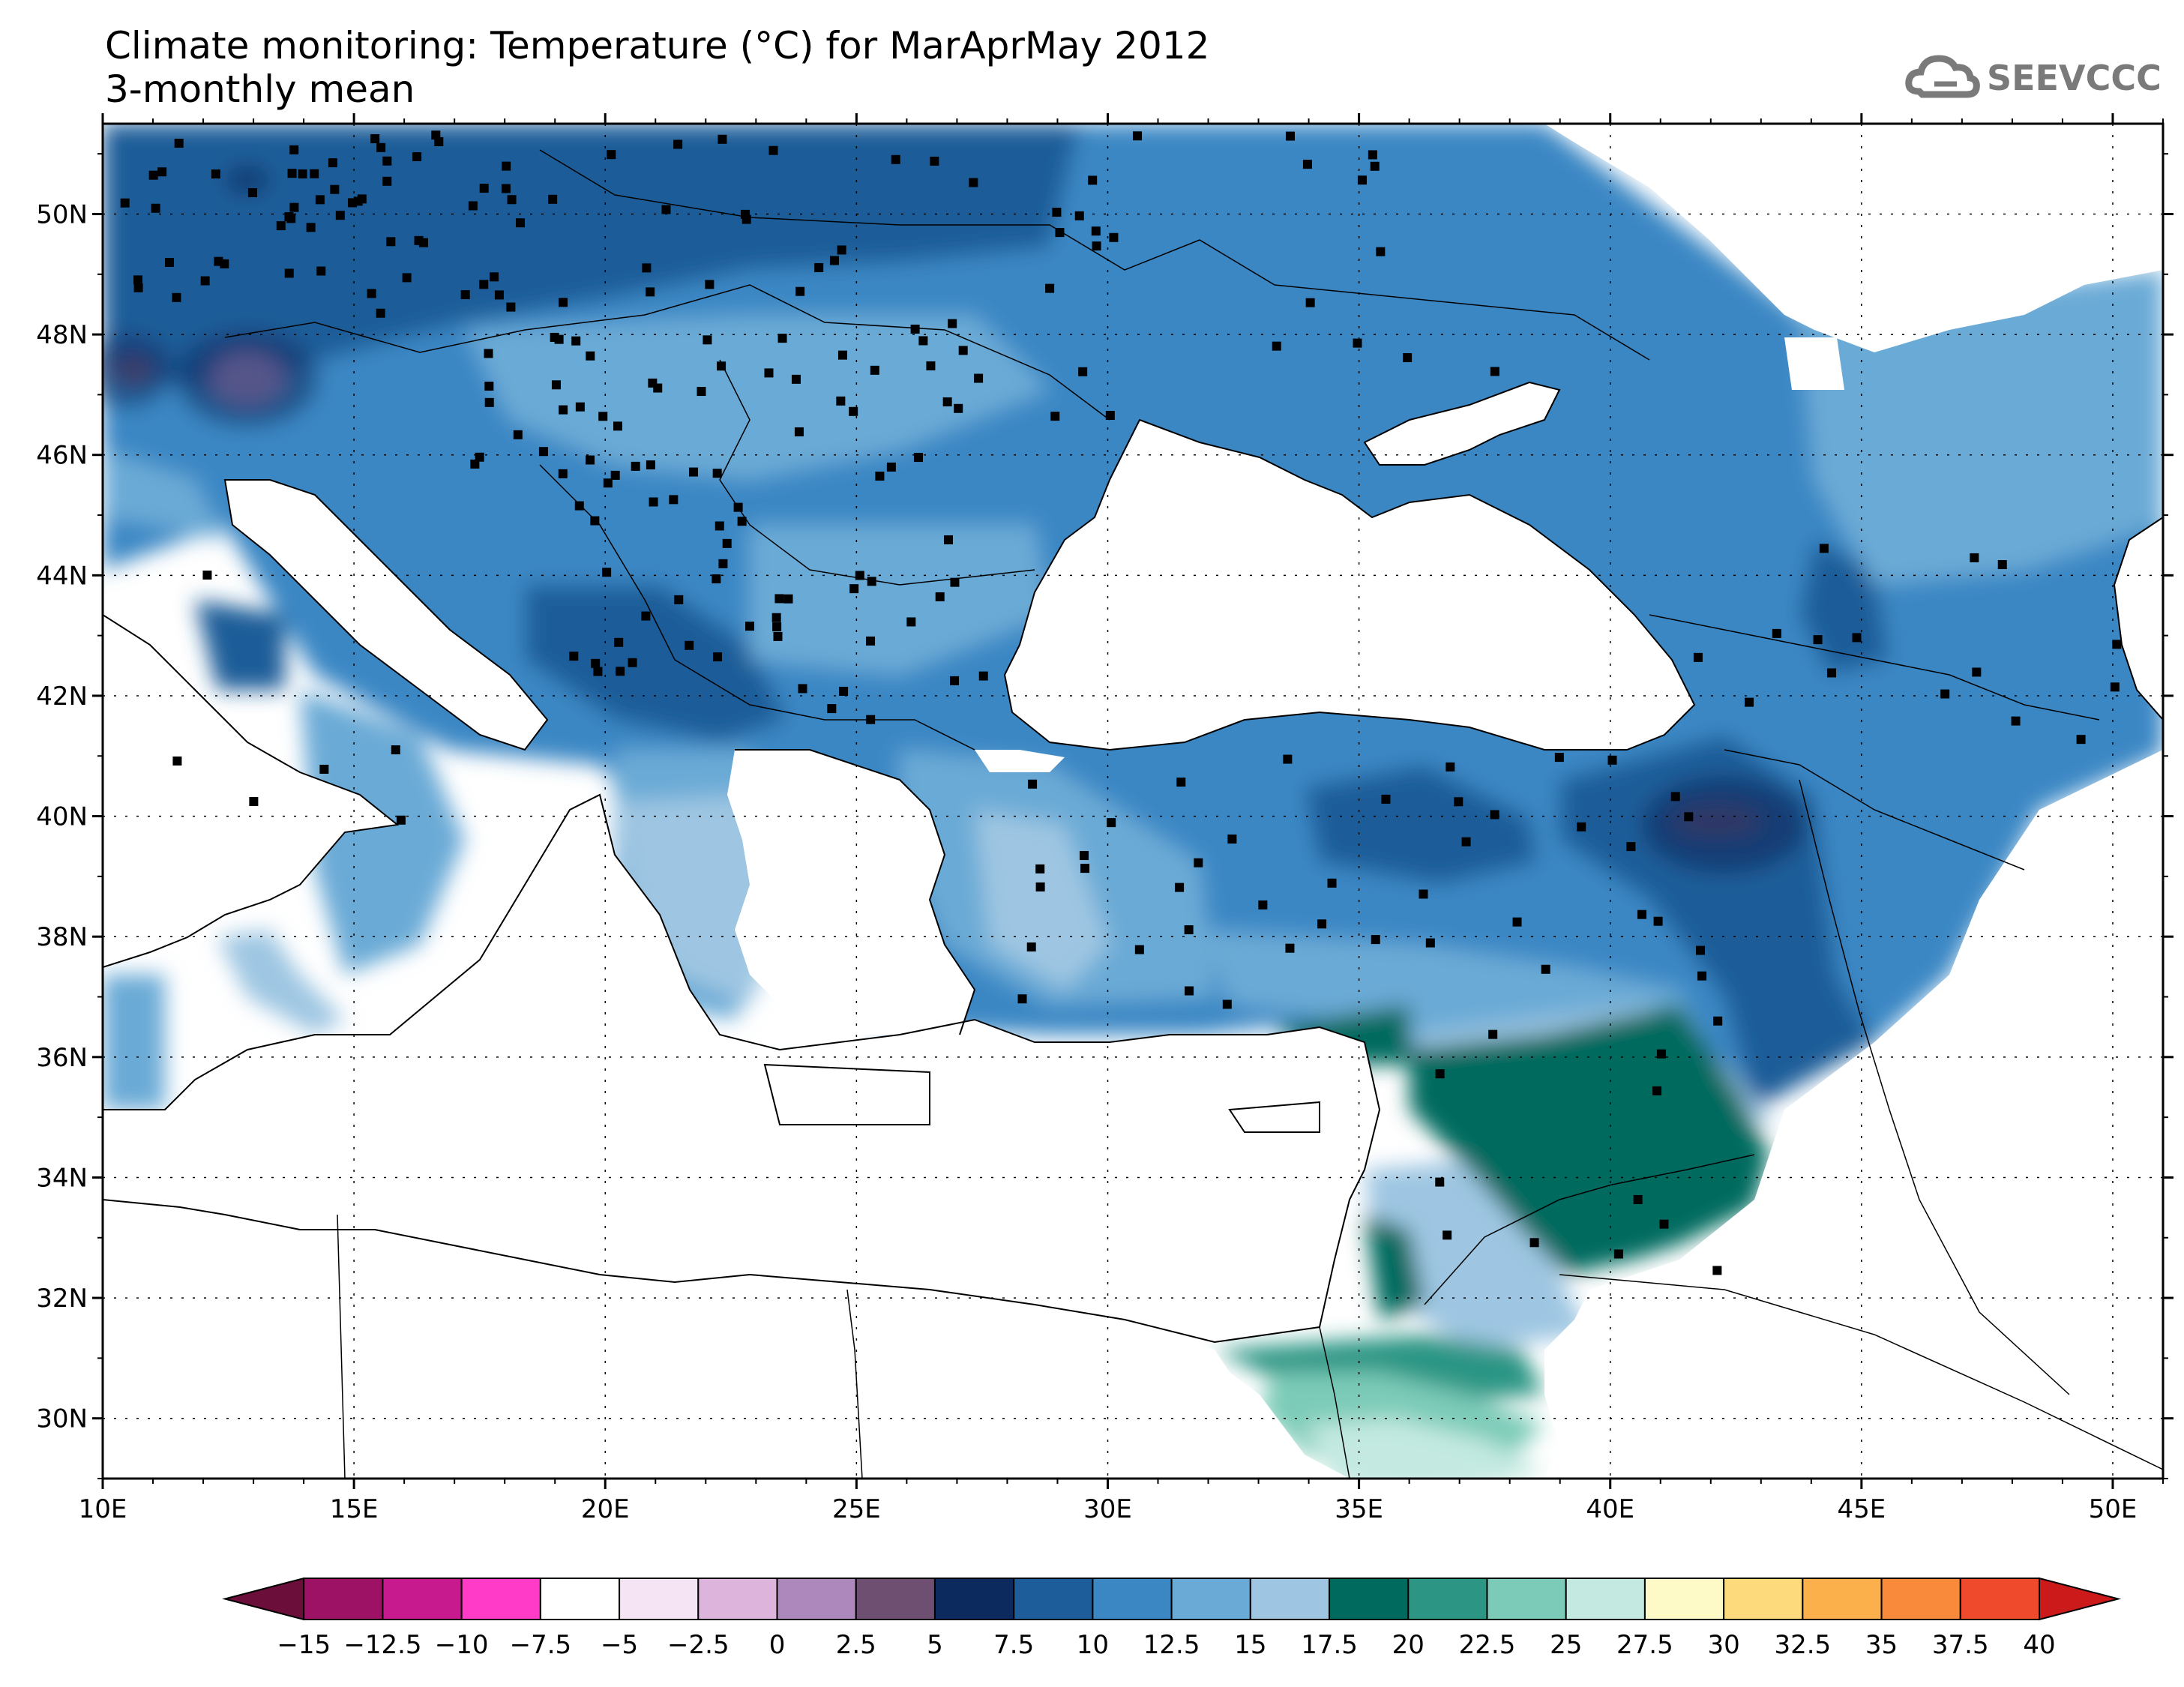  I want to click on logo-text: SEEVCCC, so click(2073, 78).